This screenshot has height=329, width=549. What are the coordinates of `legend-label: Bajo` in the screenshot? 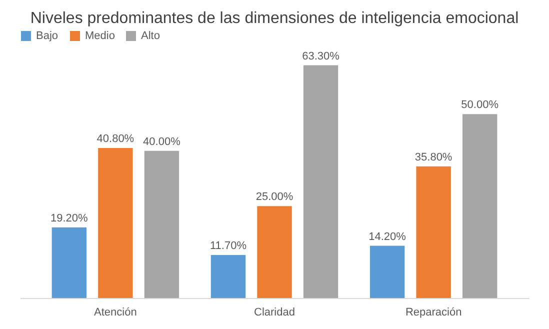 It's located at (47, 36).